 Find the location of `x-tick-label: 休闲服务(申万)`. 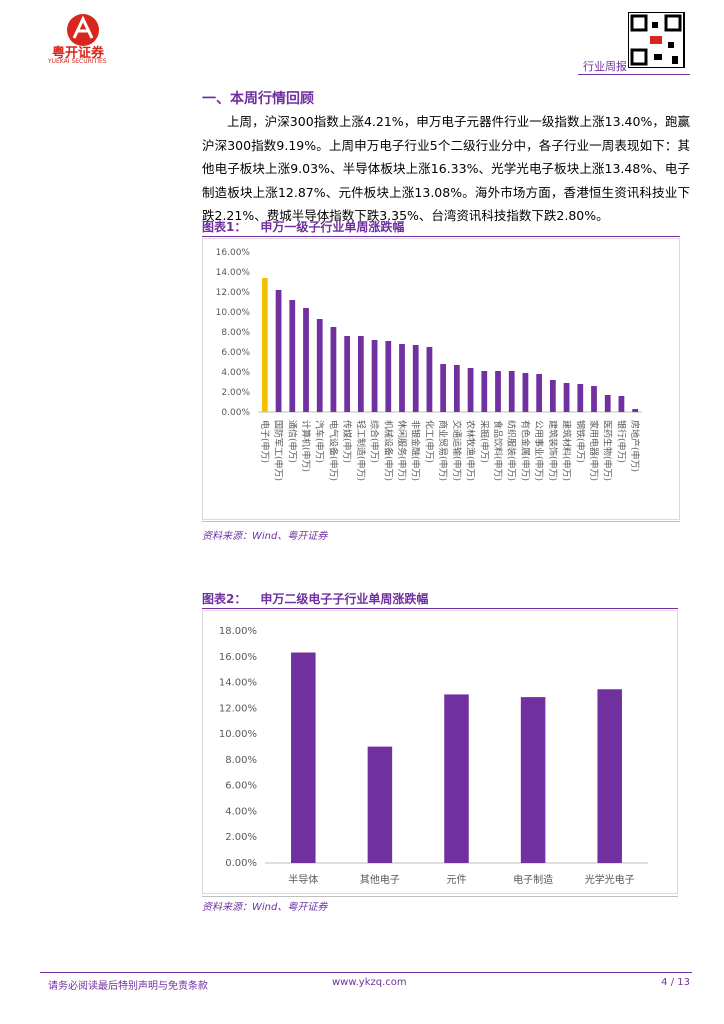

x-tick-label: 休闲服务(申万) is located at coordinates (402, 450).